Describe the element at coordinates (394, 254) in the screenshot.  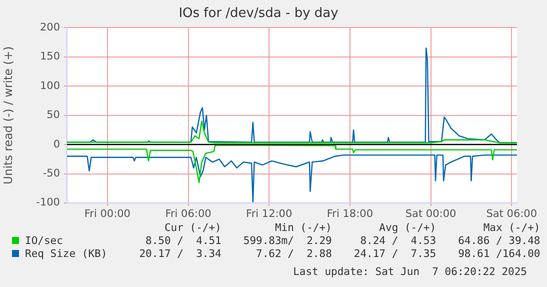
I see `text: 24.17 / 7.35` at that location.